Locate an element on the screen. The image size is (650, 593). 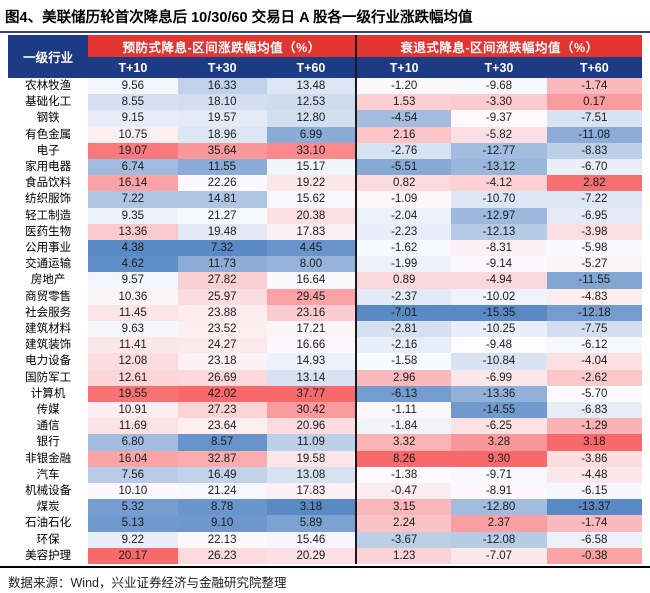
value-cell: -2.04 is located at coordinates (403, 215).